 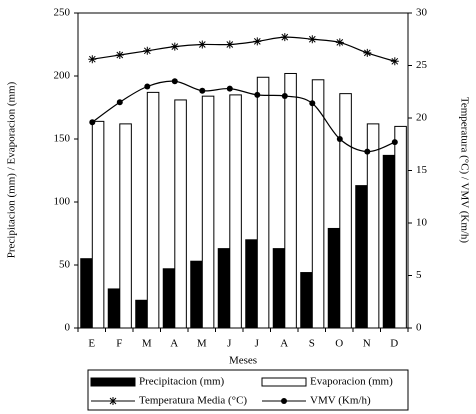 What do you see at coordinates (12, 169) in the screenshot?
I see `y-axis-label: Precipitacion (mm) / Evaporacion (mm)` at bounding box center [12, 169].